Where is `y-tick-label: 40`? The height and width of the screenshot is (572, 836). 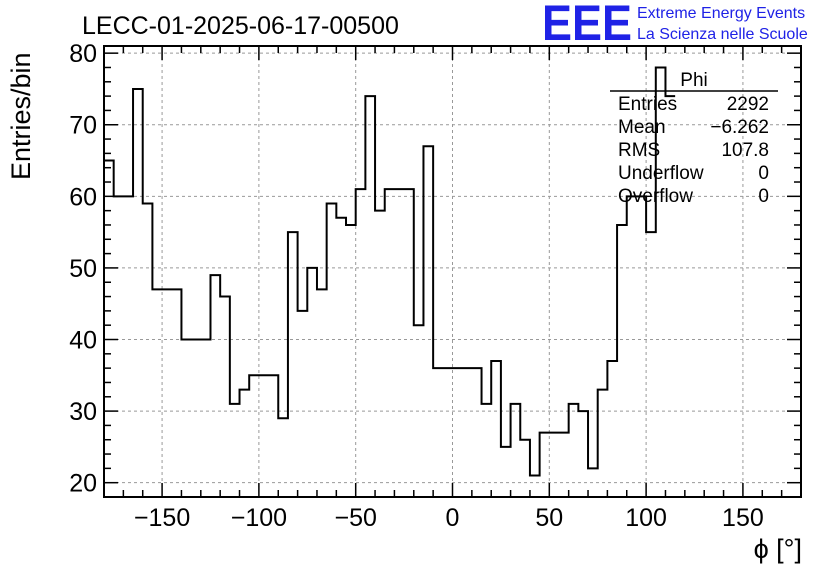
y-tick-label: 40 is located at coordinates (83, 341).